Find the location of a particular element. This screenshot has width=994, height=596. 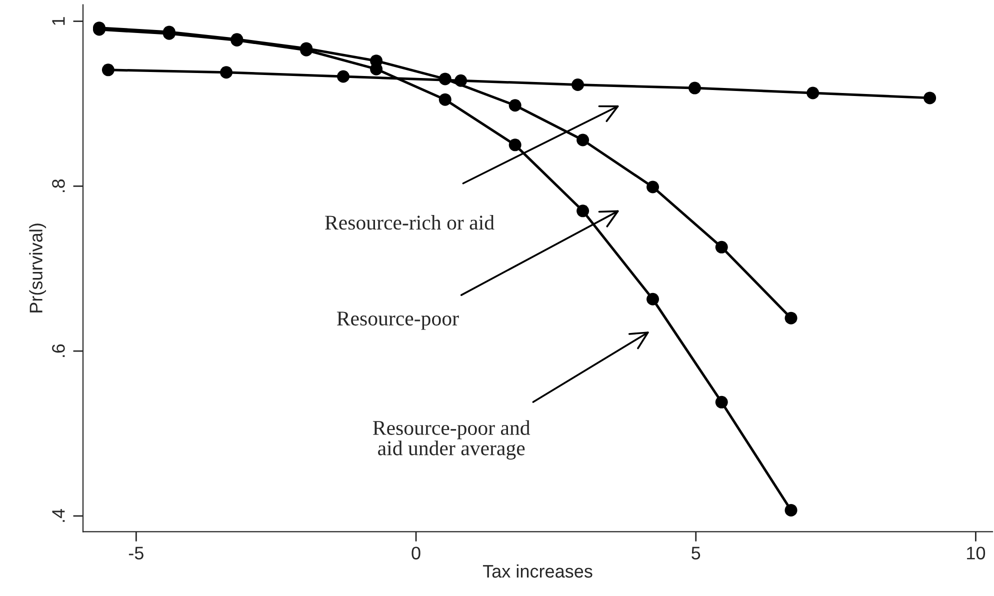

x-tick-label: 5 is located at coordinates (696, 553).